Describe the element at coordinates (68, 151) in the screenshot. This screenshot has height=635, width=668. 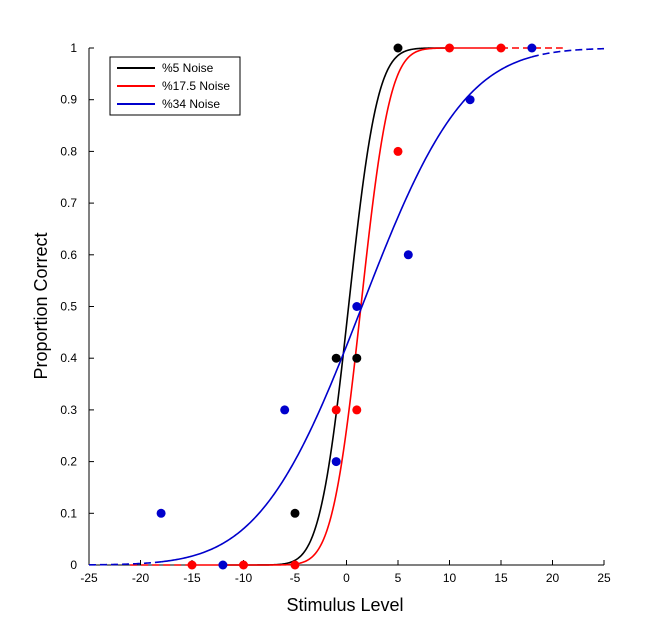
I see `y-tick-label: 0.8` at that location.